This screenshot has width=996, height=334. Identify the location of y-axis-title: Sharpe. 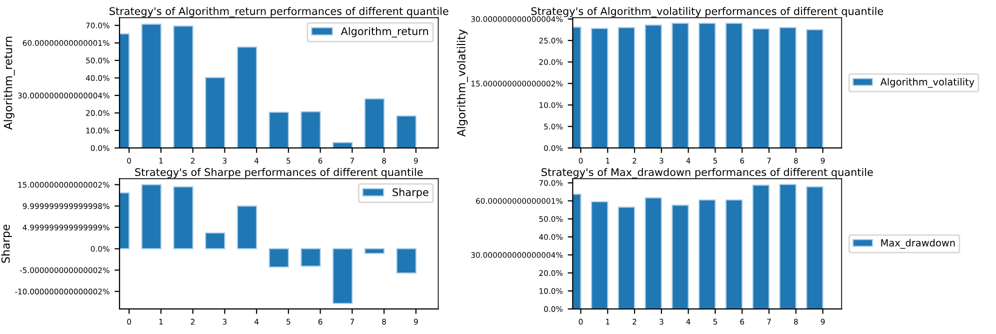
(6, 243).